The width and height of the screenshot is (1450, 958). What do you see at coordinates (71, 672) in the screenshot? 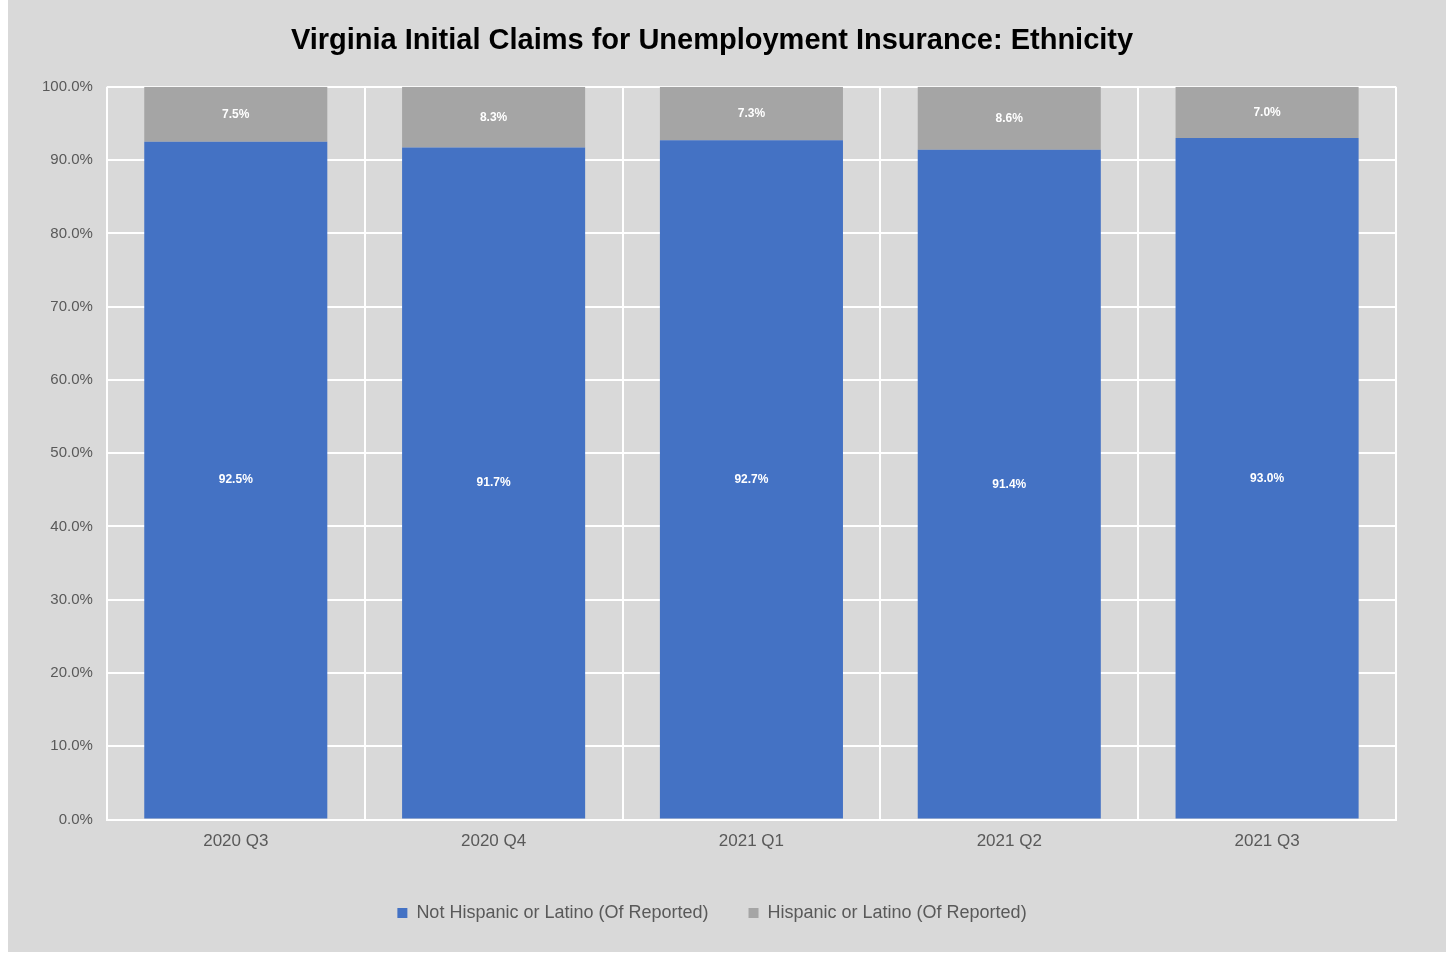
I see `y-tick-label: 20.0%` at bounding box center [71, 672].